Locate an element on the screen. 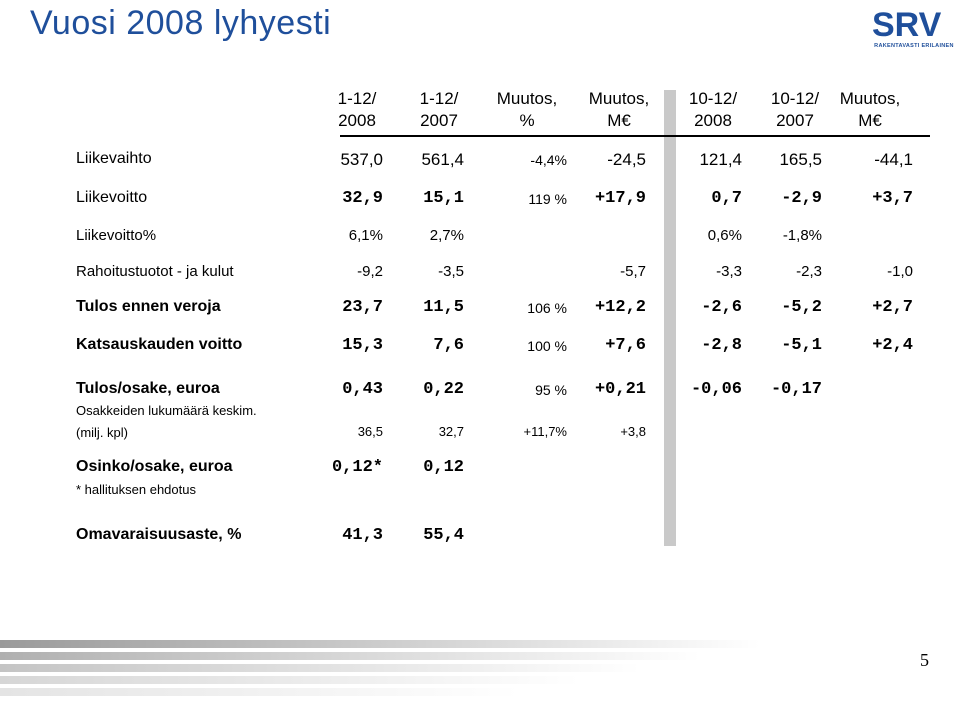  row-label: Rahoitustuotot - ja kulut is located at coordinates (155, 271).